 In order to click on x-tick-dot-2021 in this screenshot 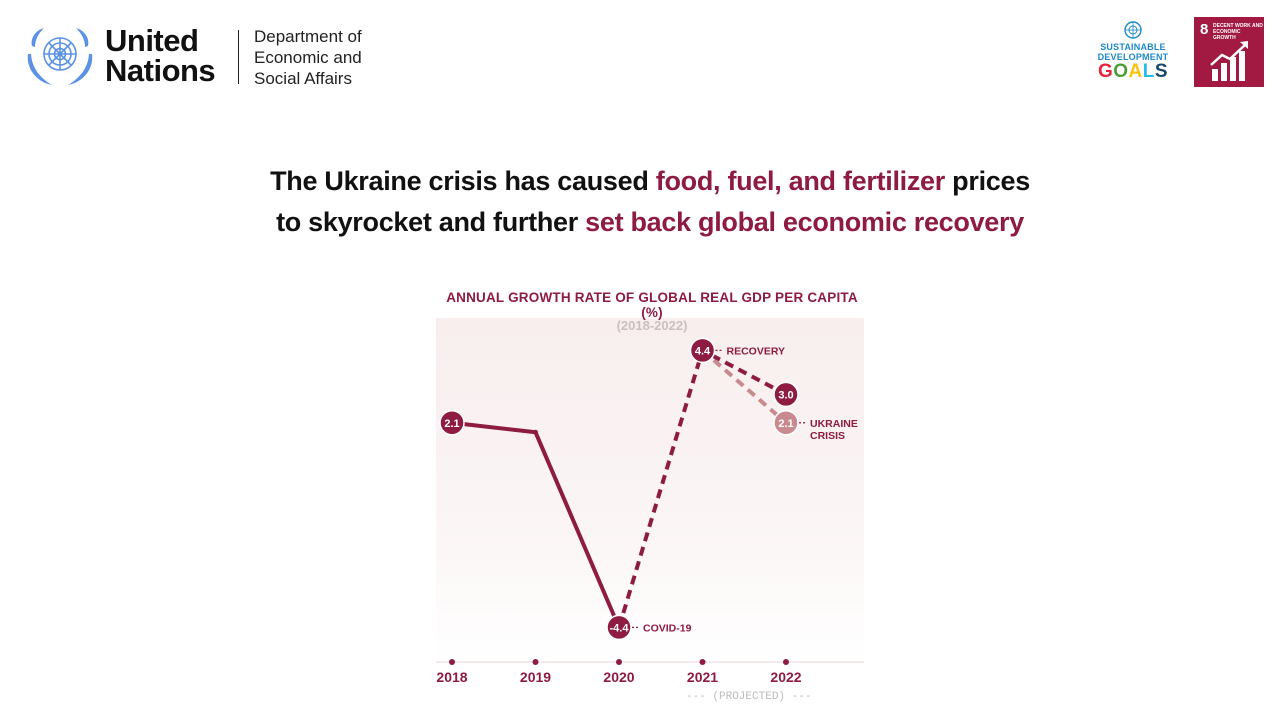, I will do `click(702, 662)`.